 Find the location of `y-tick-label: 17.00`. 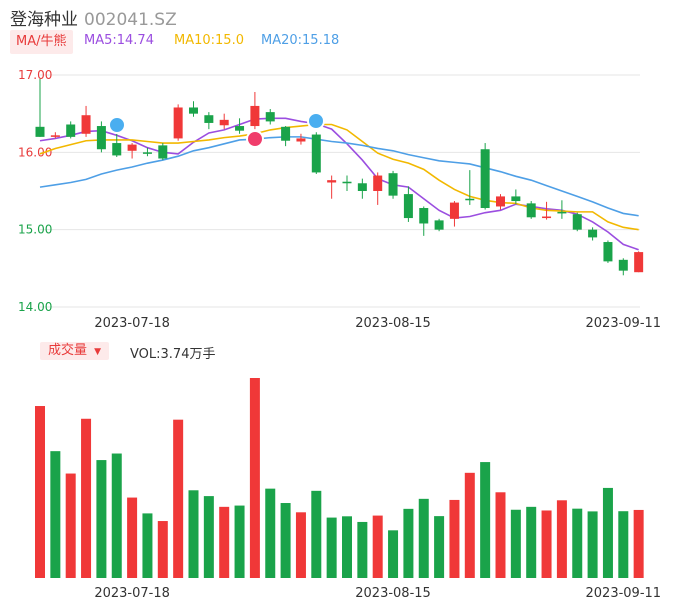

y-tick-label: 17.00 is located at coordinates (35, 75).